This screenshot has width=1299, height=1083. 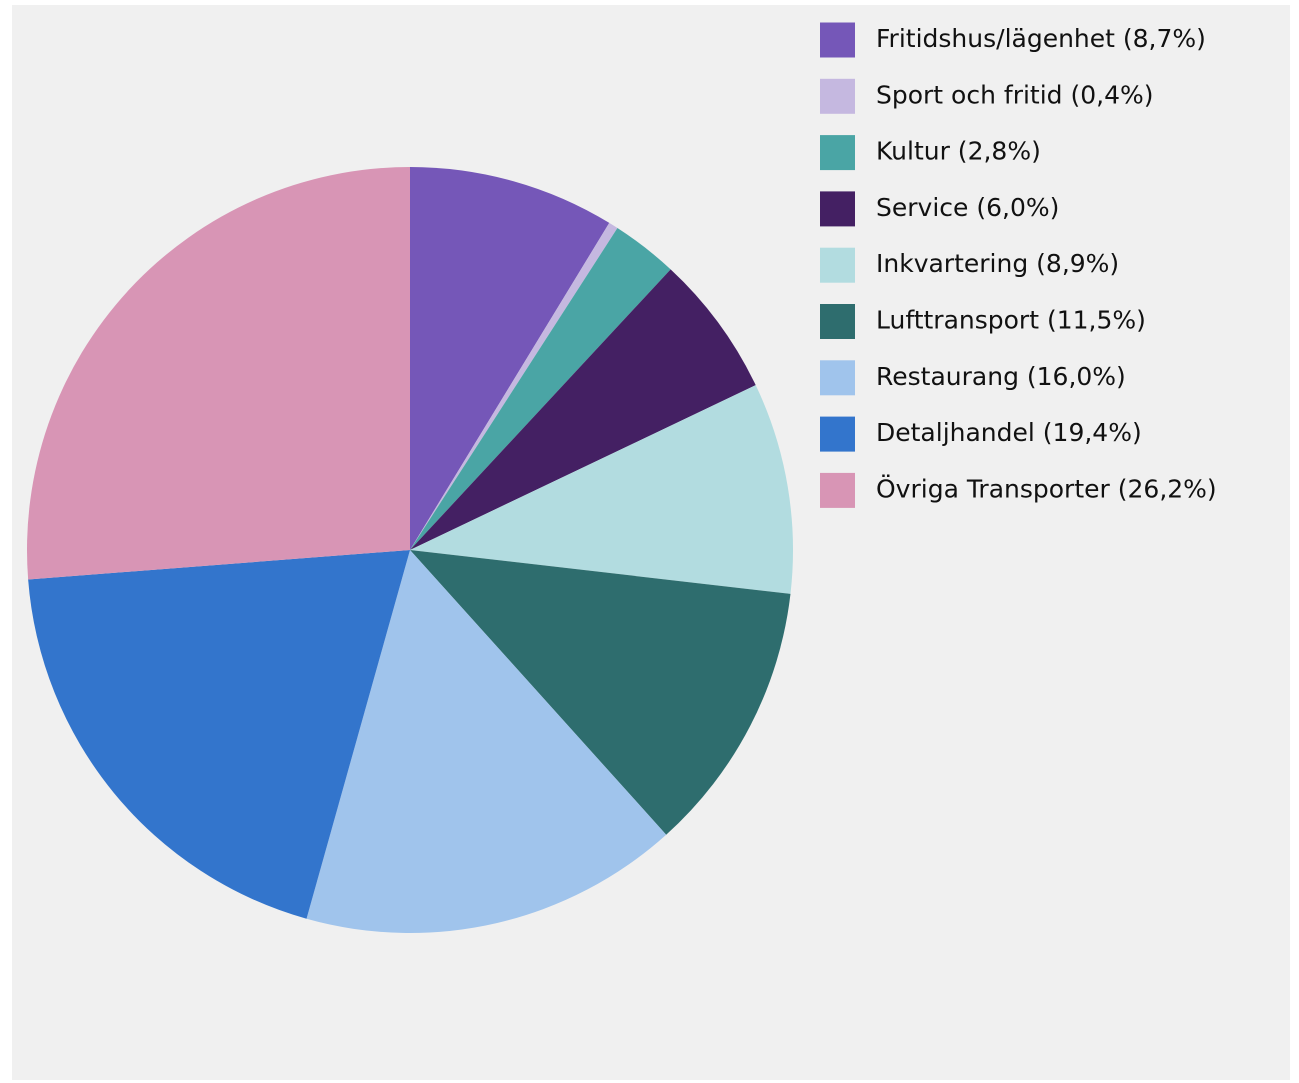 What do you see at coordinates (967, 207) in the screenshot?
I see `legend-label: Service (6,0%)` at bounding box center [967, 207].